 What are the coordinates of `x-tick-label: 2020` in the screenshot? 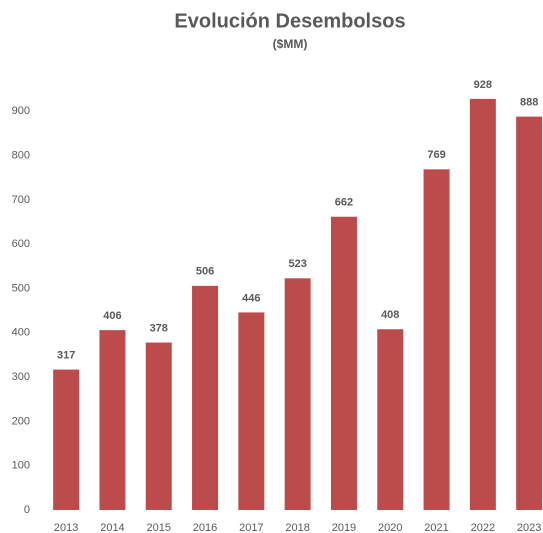 It's located at (390, 527).